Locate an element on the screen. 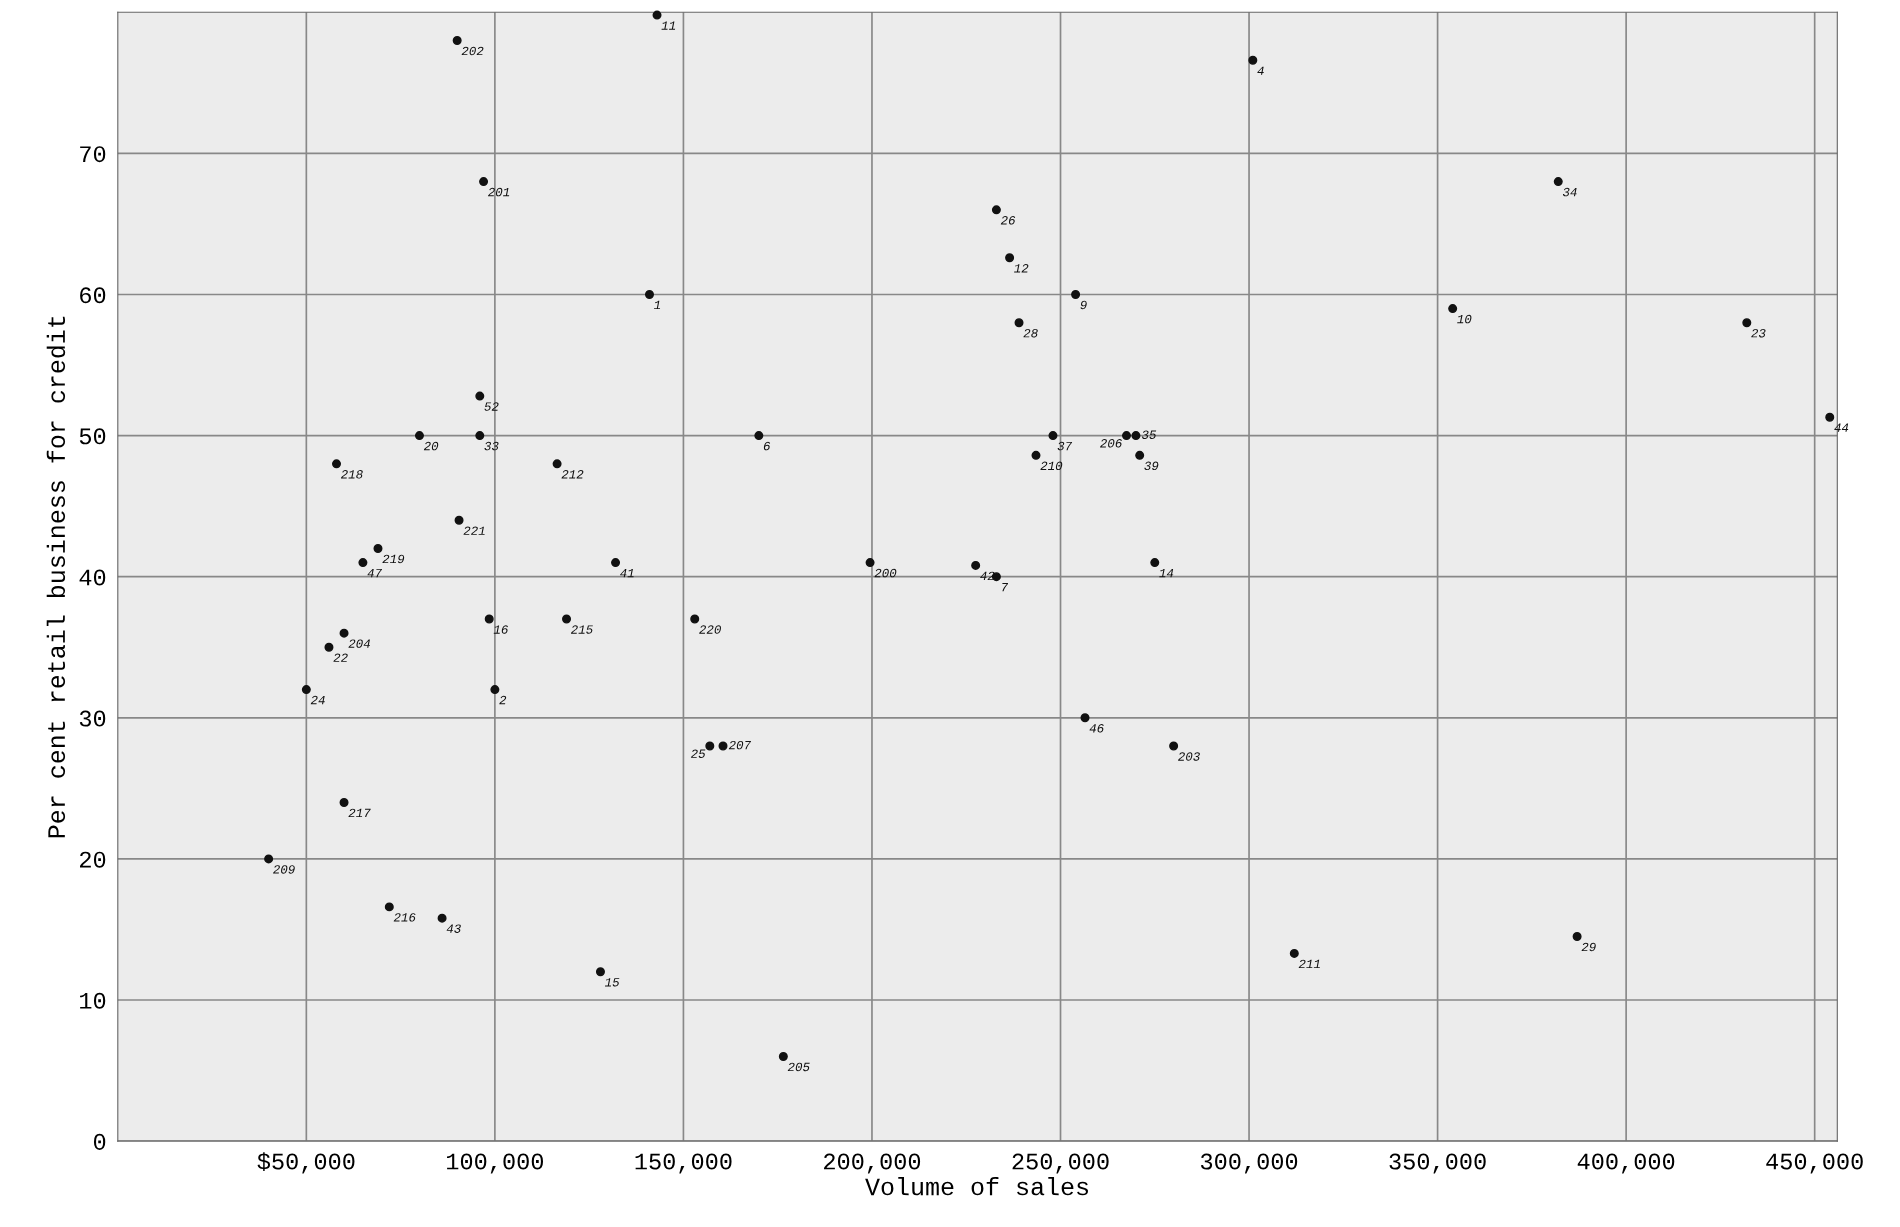 This screenshot has width=1900, height=1227. annotation: 39 is located at coordinates (1151, 466).